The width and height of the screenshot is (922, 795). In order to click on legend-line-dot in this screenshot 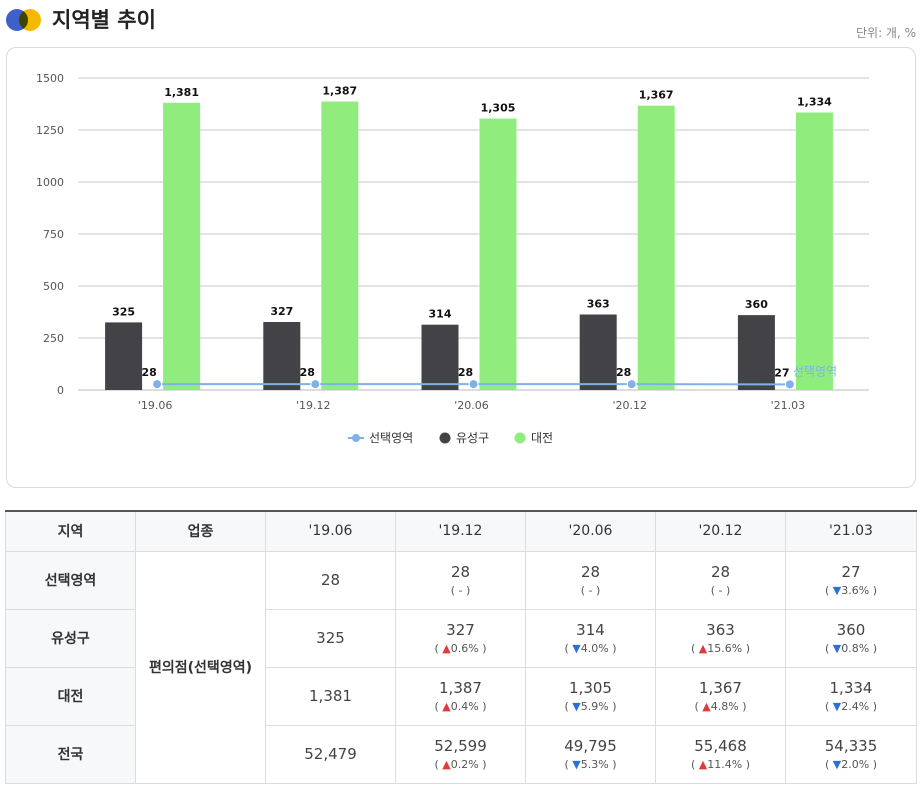, I will do `click(356, 438)`.